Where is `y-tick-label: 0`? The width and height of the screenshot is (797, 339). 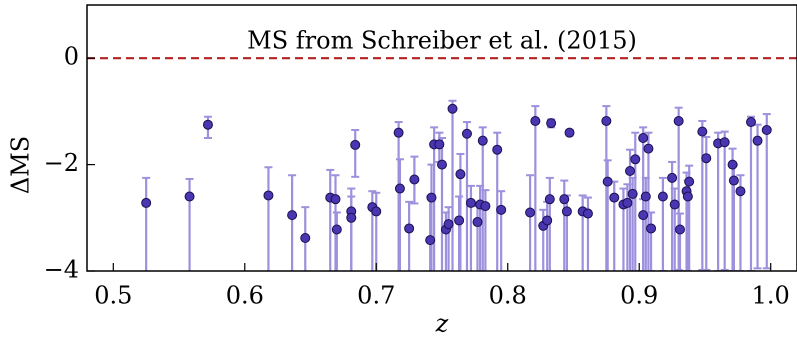
y-tick-label: 0 is located at coordinates (71, 57).